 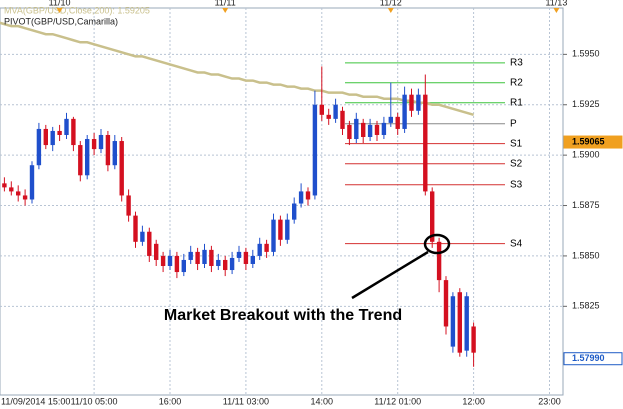 I want to click on x-tick-label: 23:00, so click(x=549, y=401).